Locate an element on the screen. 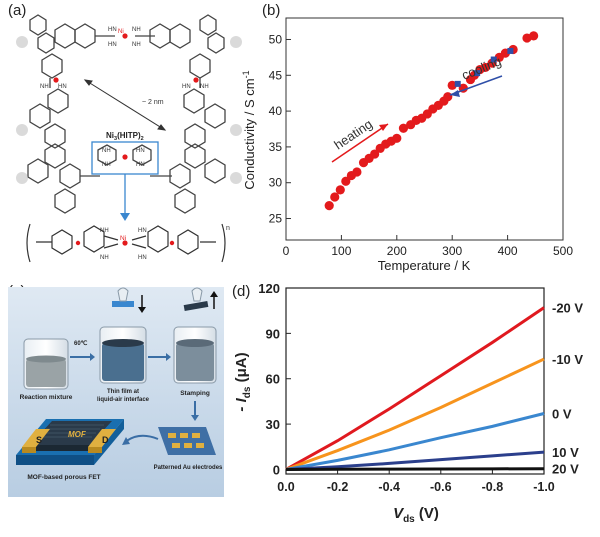 The width and height of the screenshot is (600, 537). y-tick-label: 35 is located at coordinates (276, 147).